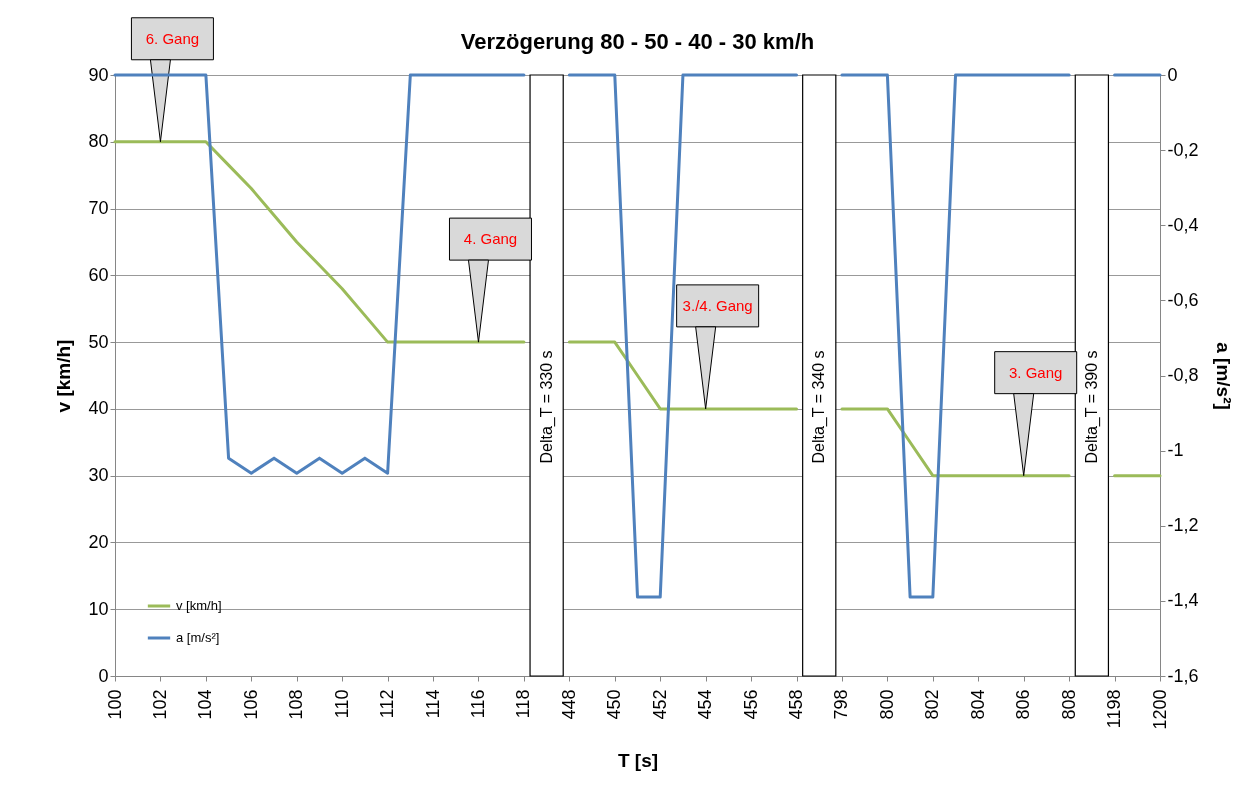  Describe the element at coordinates (1023, 704) in the screenshot. I see `x-tick-label: 806` at that location.